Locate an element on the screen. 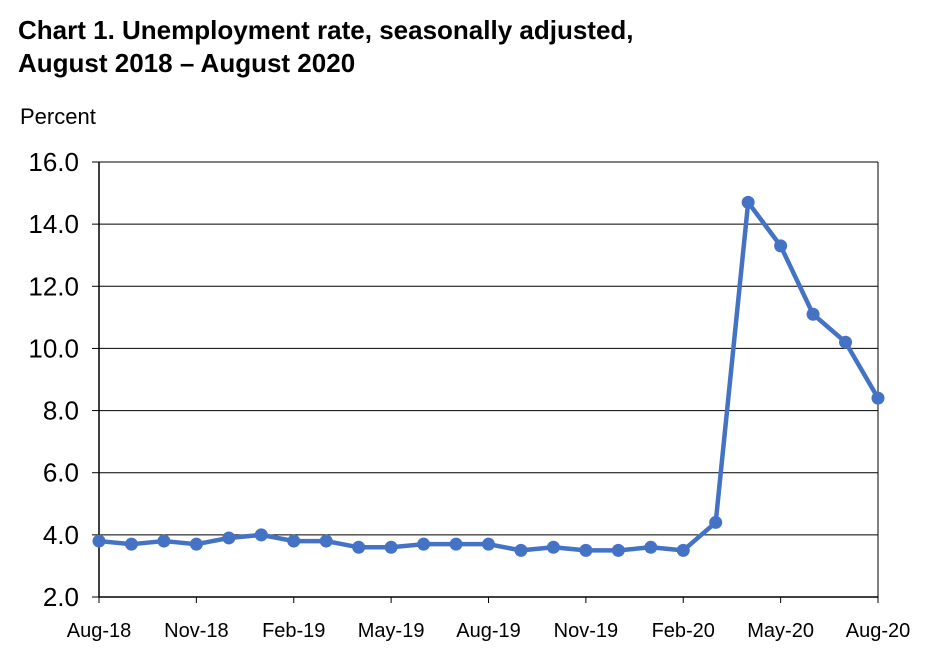  y-tick-label: 12.0 is located at coordinates (53, 286).